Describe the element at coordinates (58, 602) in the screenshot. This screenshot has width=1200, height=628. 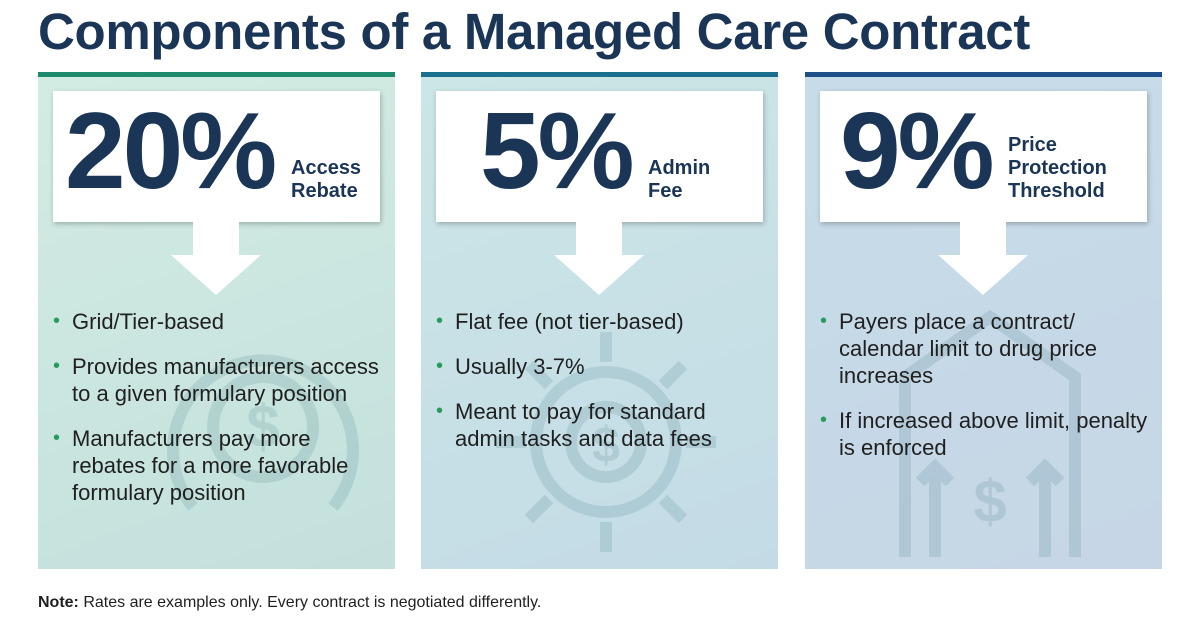
I see `footnote-label: Note:` at that location.